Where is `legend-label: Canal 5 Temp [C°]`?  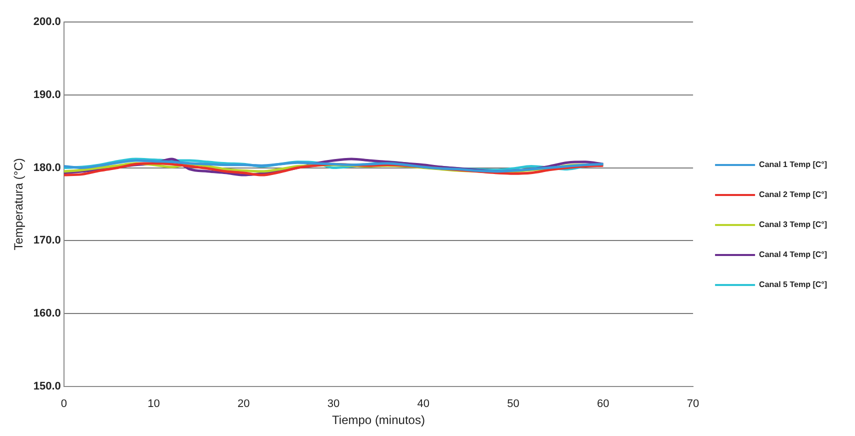 legend-label: Canal 5 Temp [C°] is located at coordinates (793, 285).